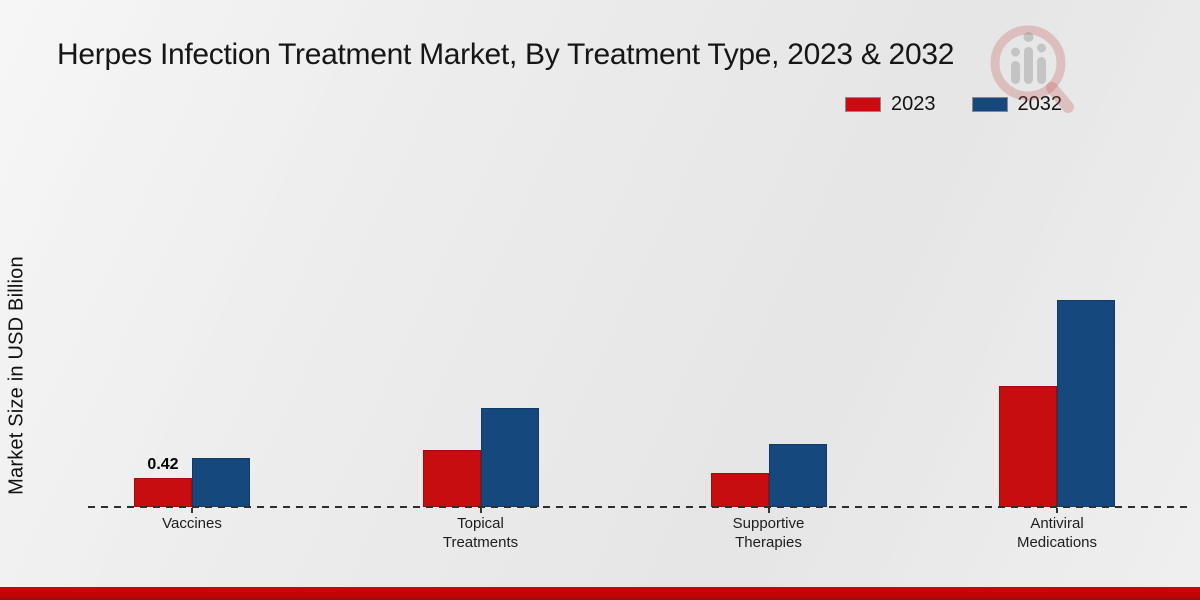  I want to click on bar-2032-vaccines, so click(221, 482).